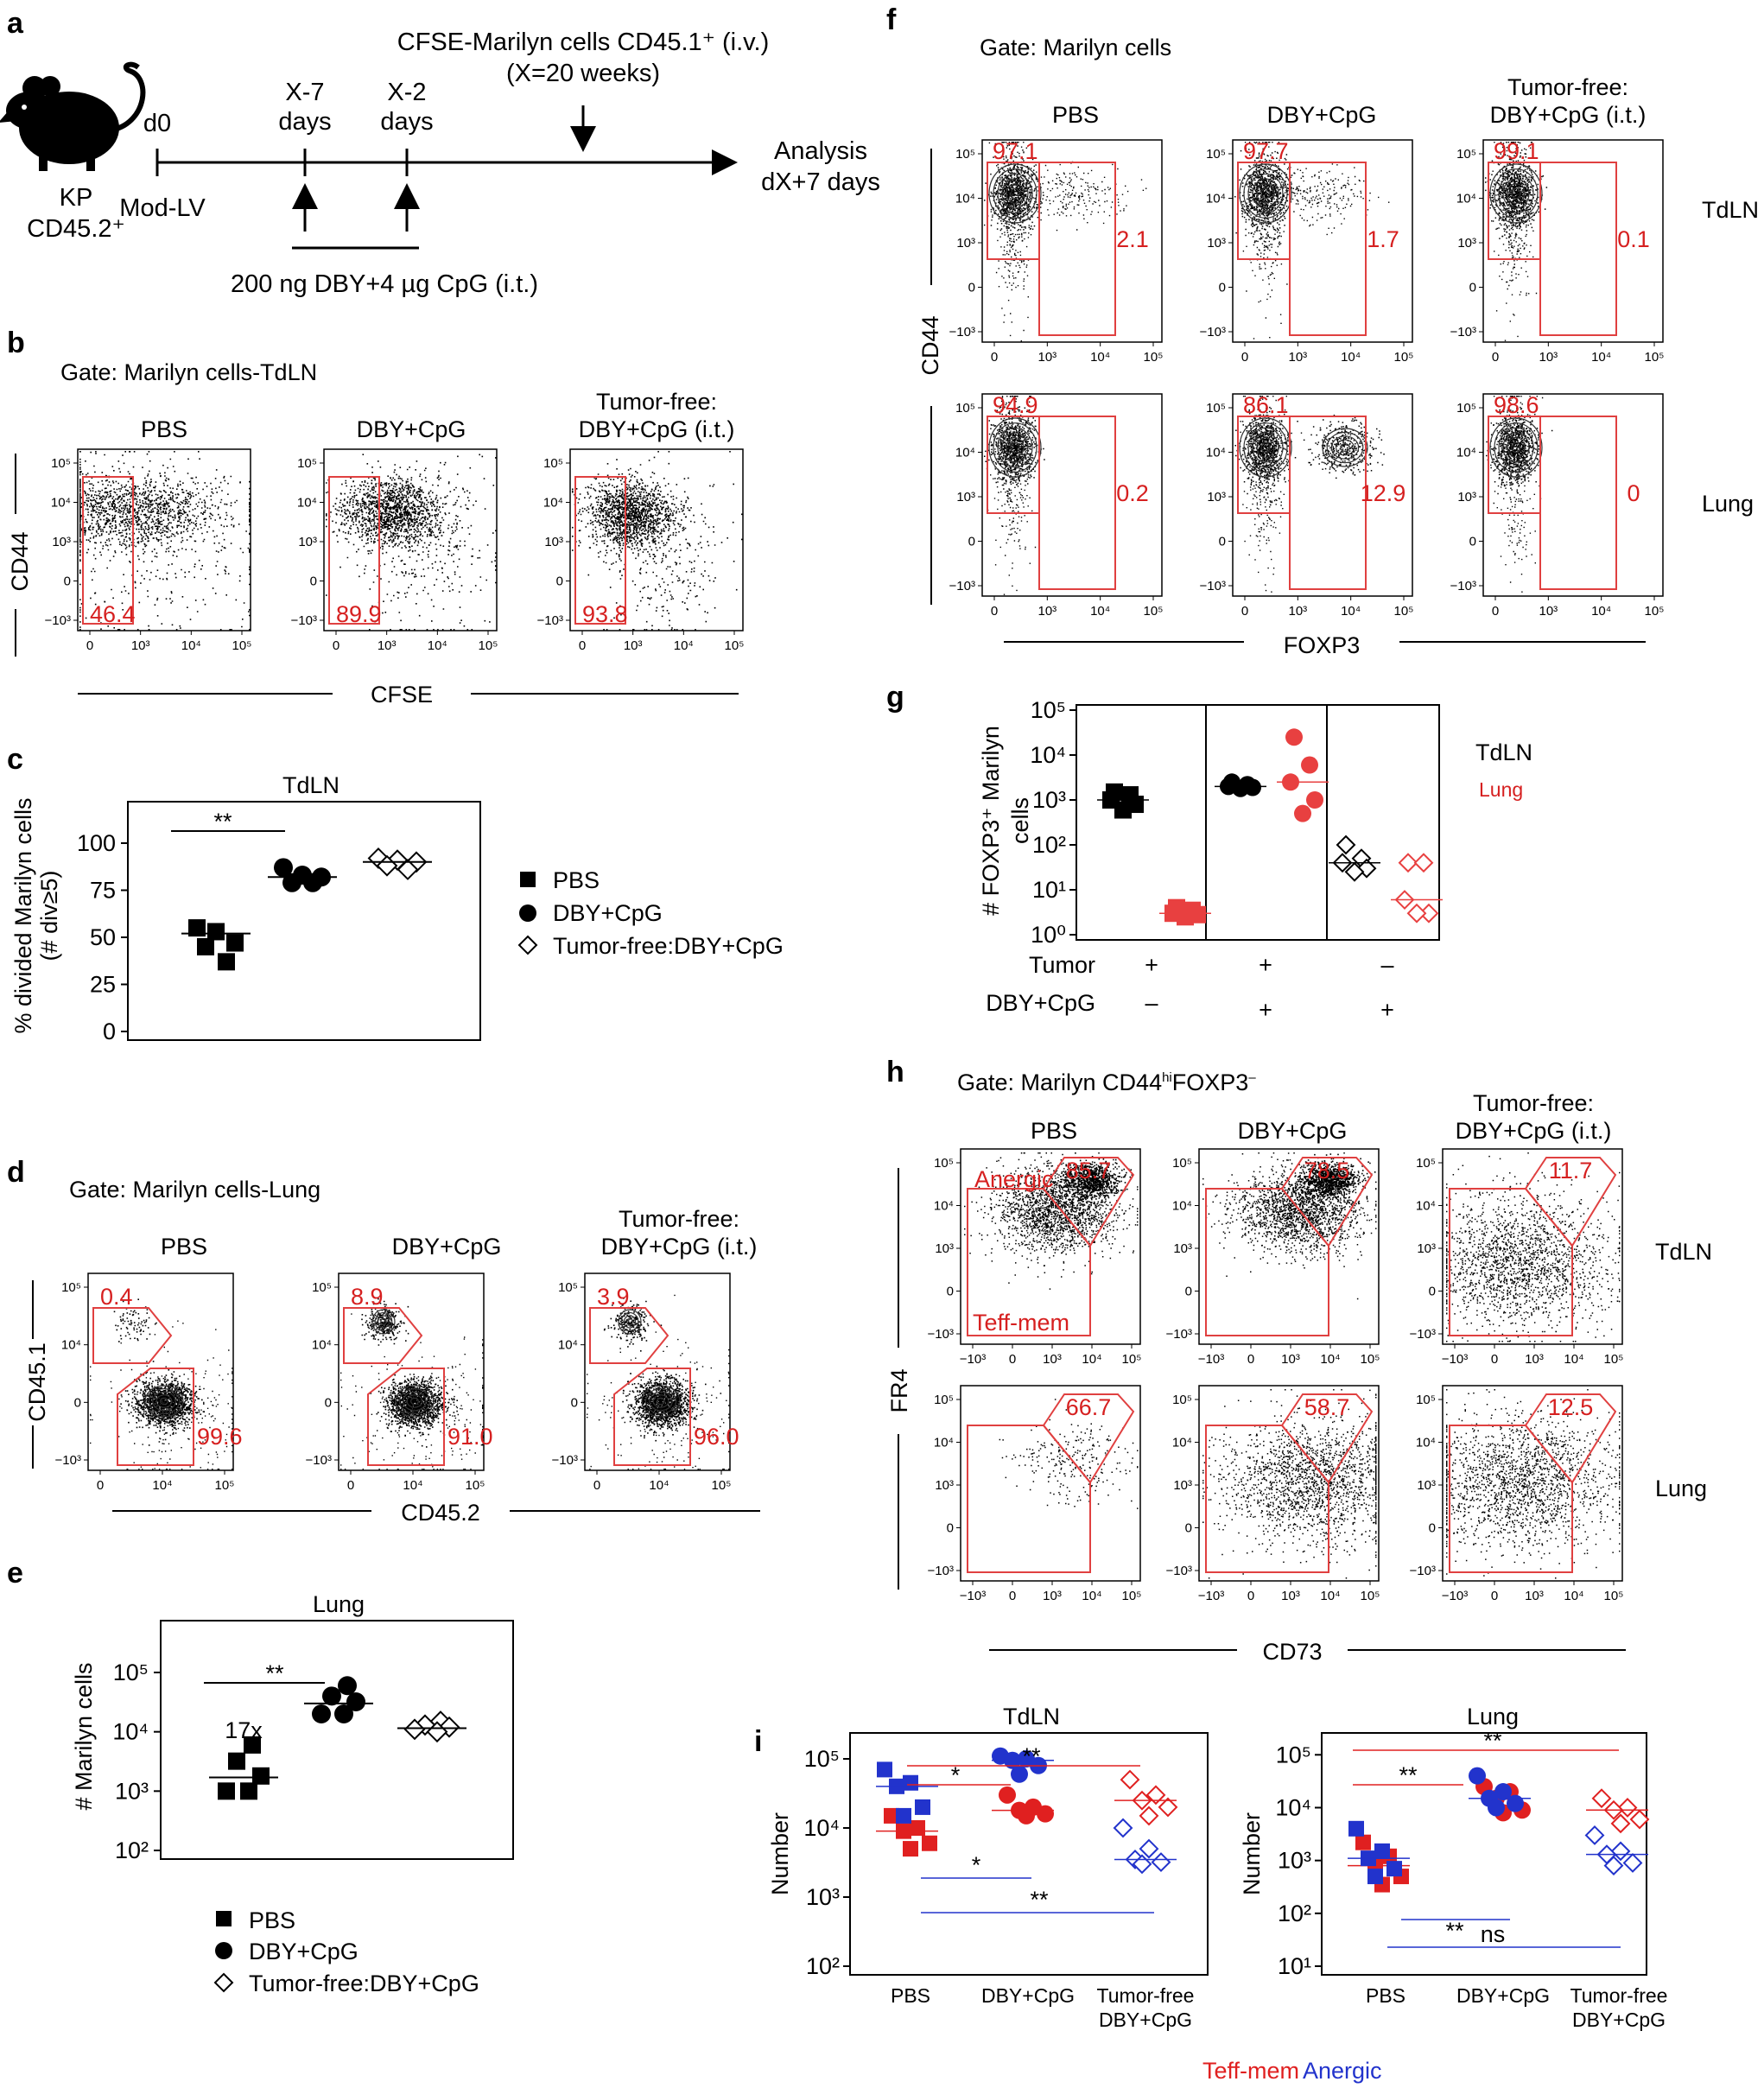  I want to click on label-cfse-1: CFSE-Marilyn cells CD45.1⁺ (i.v.), so click(583, 42).